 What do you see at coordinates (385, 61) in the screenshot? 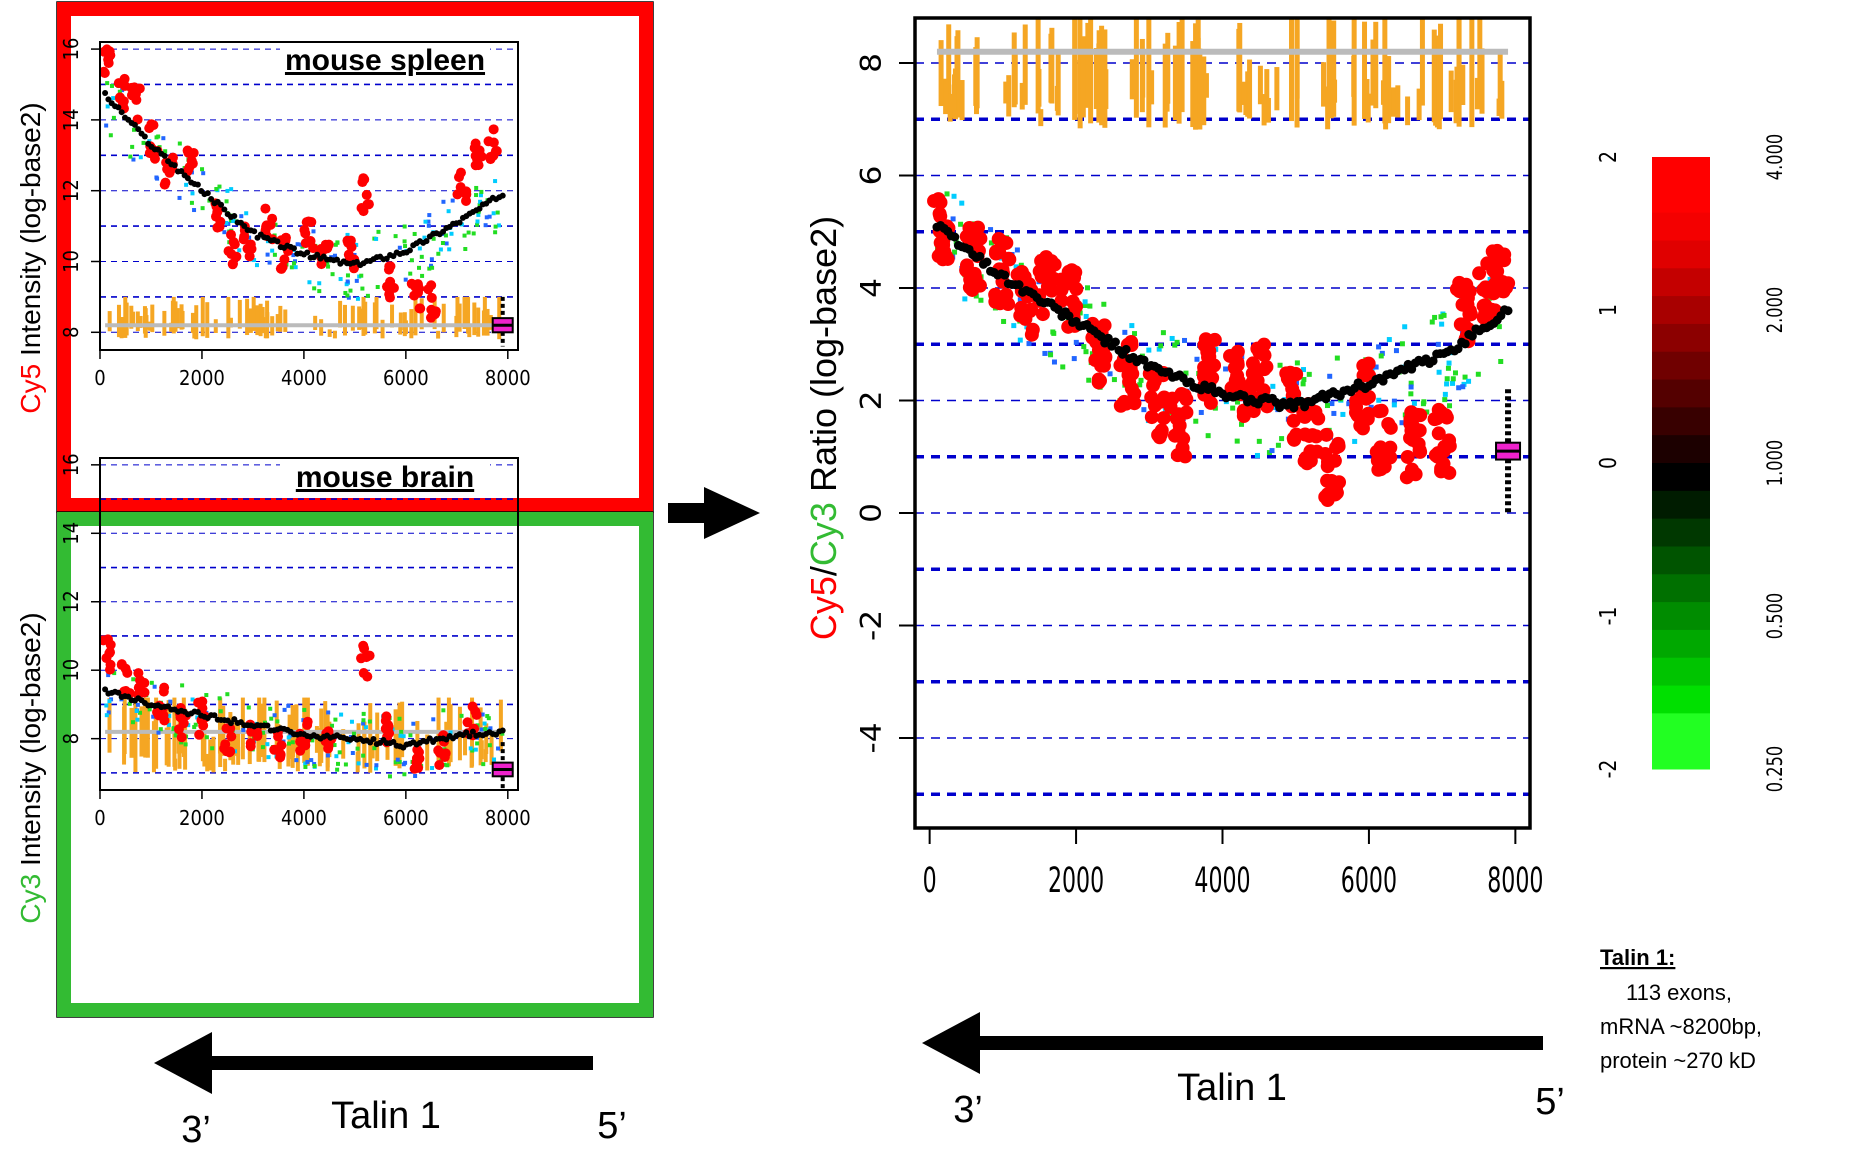
I see `plot-title-bg` at bounding box center [385, 61].